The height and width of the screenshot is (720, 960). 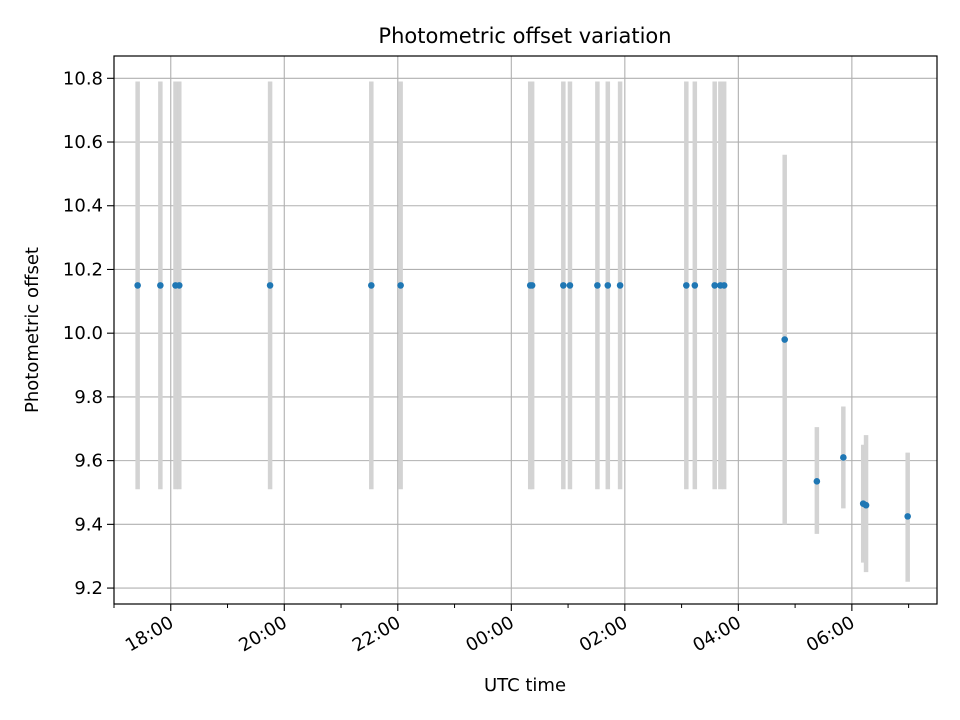 I want to click on x-tick-label: 20:00, so click(x=262, y=634).